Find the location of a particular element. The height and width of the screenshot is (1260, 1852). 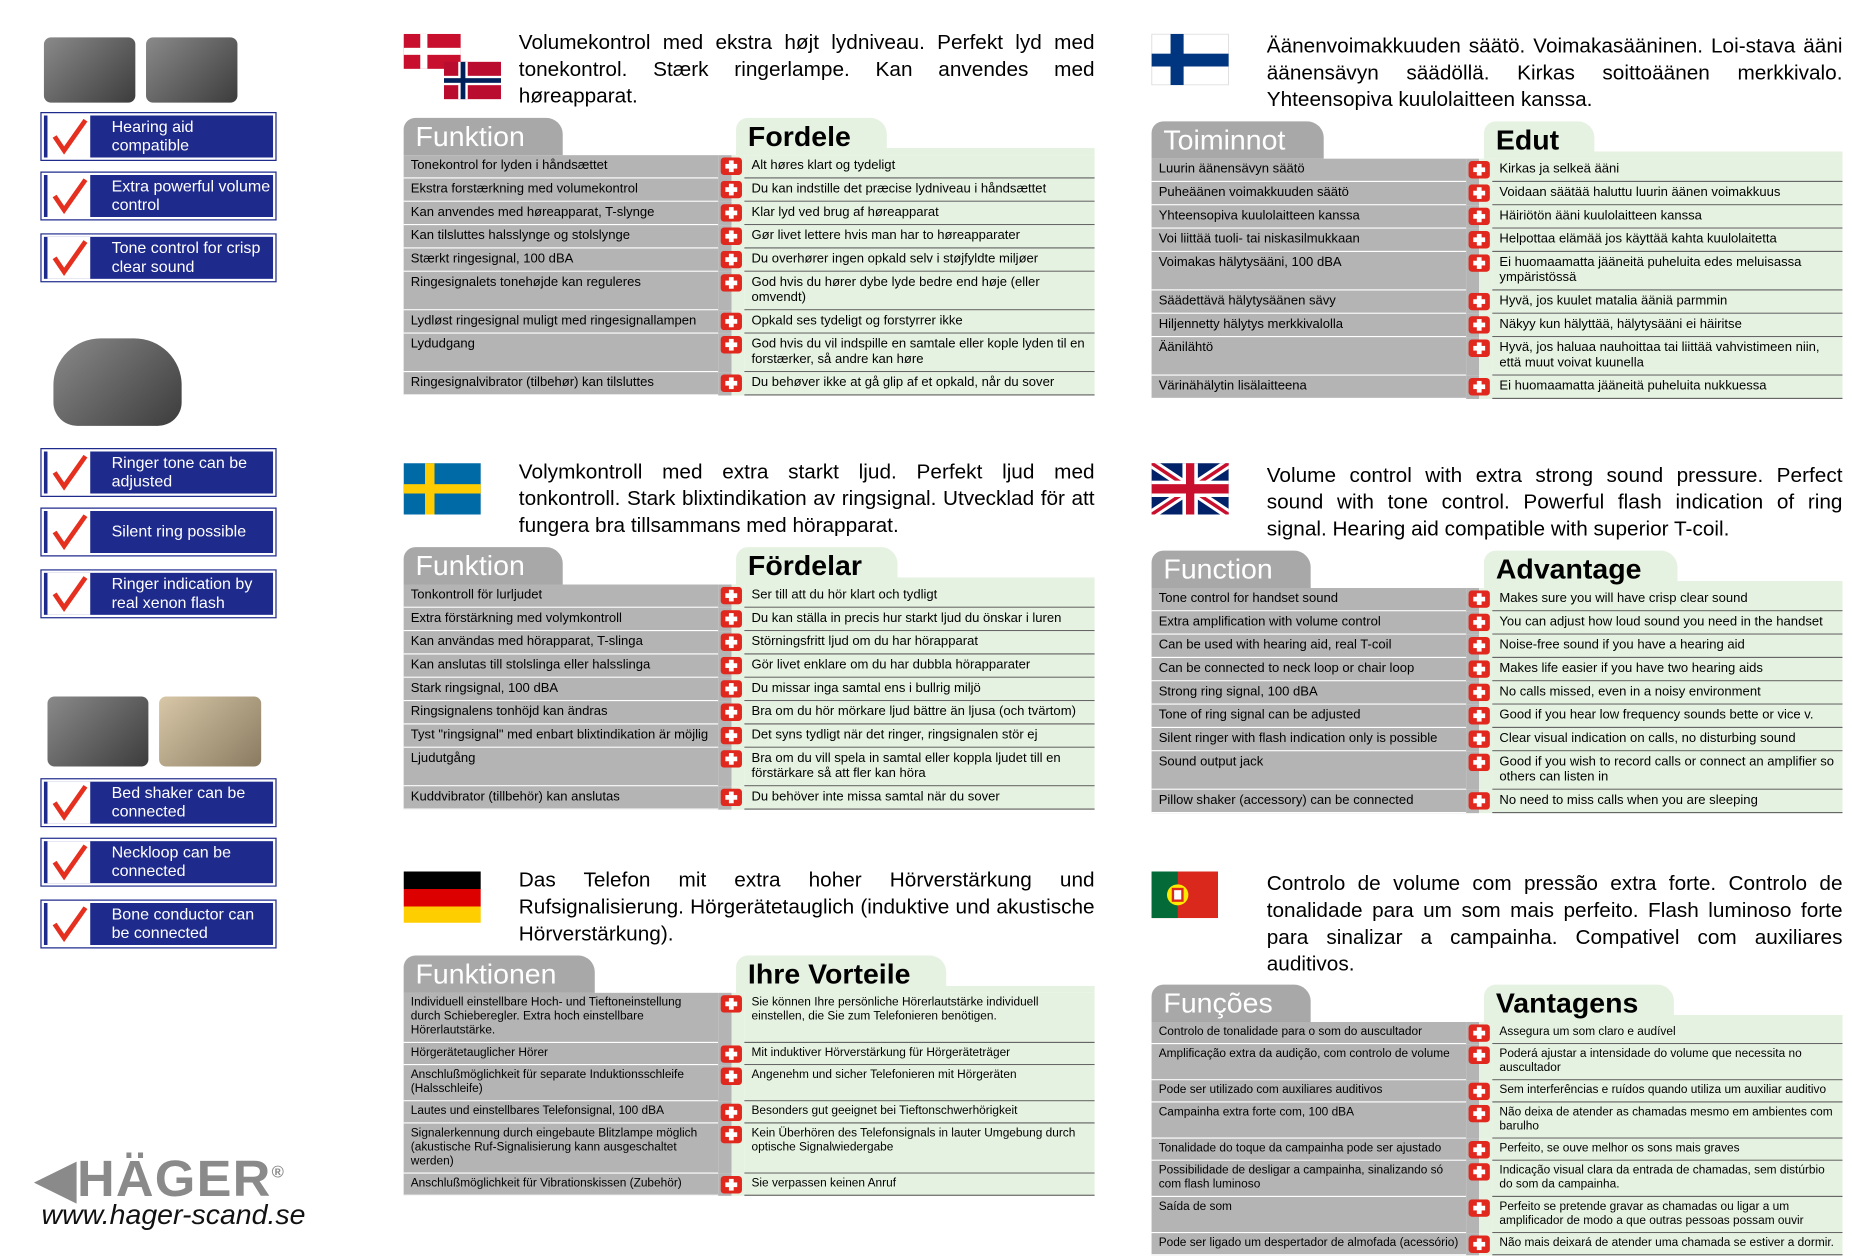

header-cell: Vantagens is located at coordinates (1663, 1002).